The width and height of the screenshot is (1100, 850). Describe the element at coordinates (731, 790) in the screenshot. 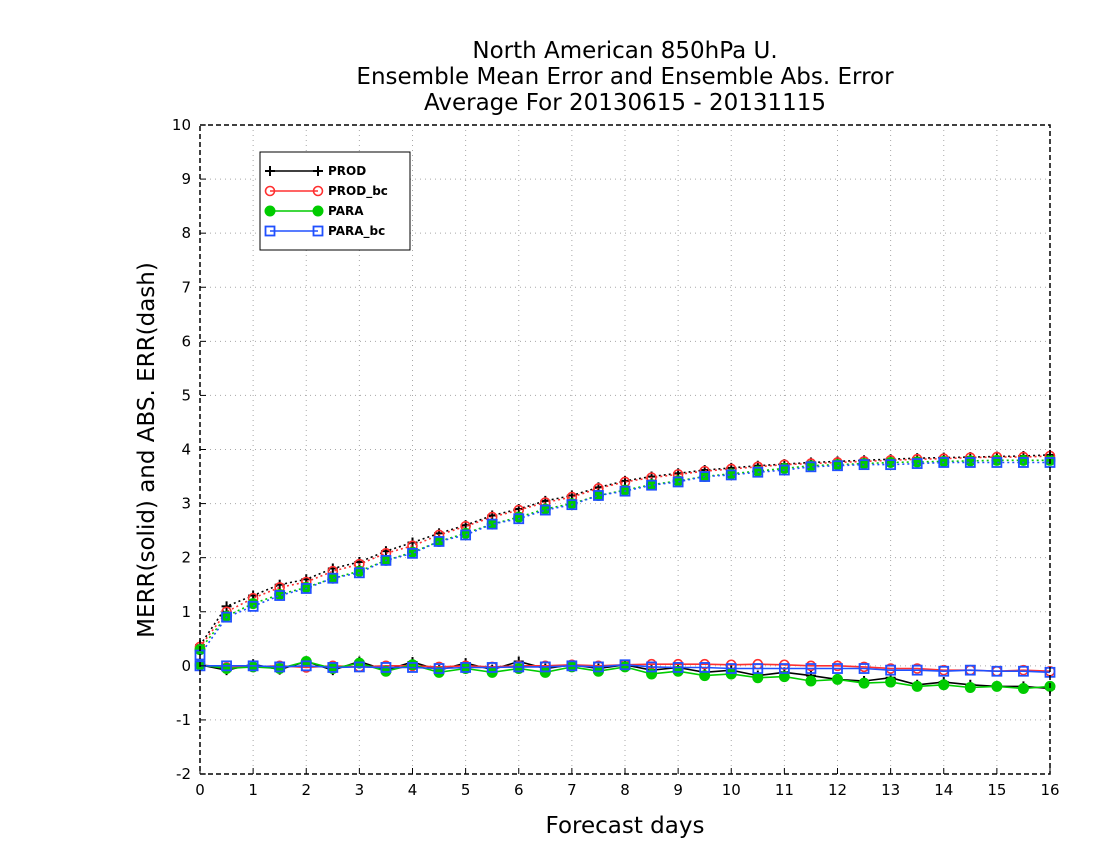

I see `x-tick-label: 10` at that location.